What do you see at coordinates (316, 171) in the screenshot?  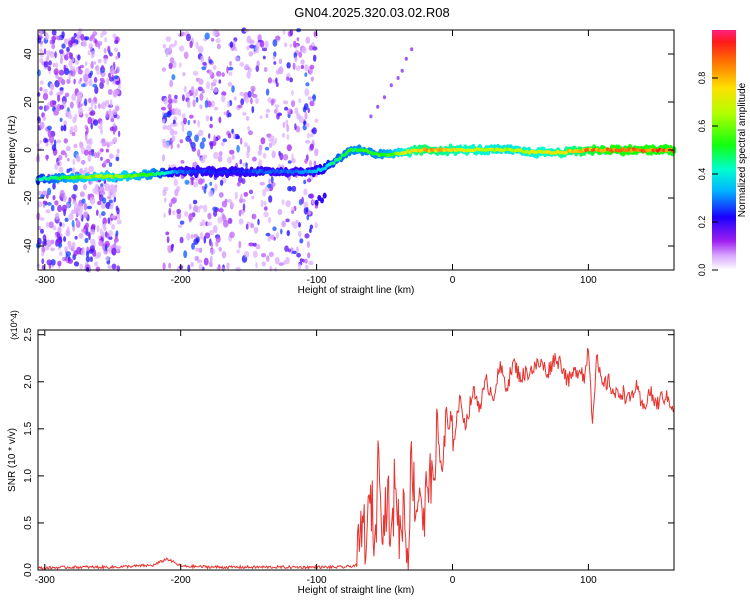 I see `track-point` at bounding box center [316, 171].